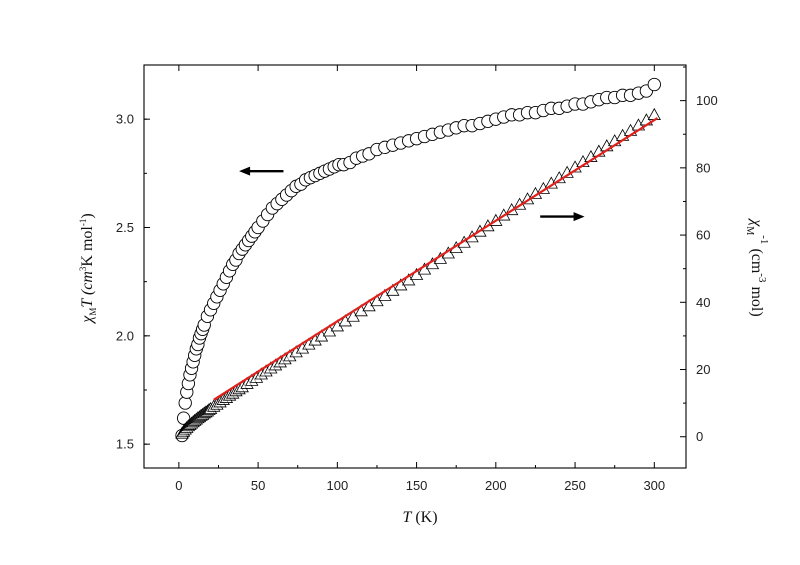 This screenshot has width=800, height=565. I want to click on y-axis-left-title: χMT (cm3K mol-1), so click(88, 268).